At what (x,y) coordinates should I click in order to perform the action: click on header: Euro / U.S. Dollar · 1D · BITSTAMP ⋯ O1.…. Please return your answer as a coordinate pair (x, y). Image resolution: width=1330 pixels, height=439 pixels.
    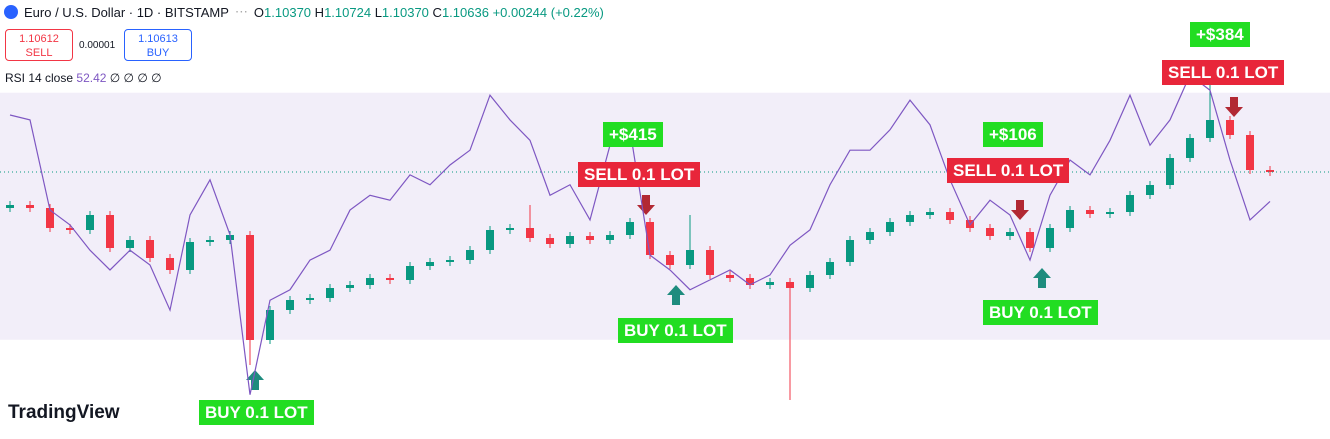
    Looking at the image, I should click on (304, 12).